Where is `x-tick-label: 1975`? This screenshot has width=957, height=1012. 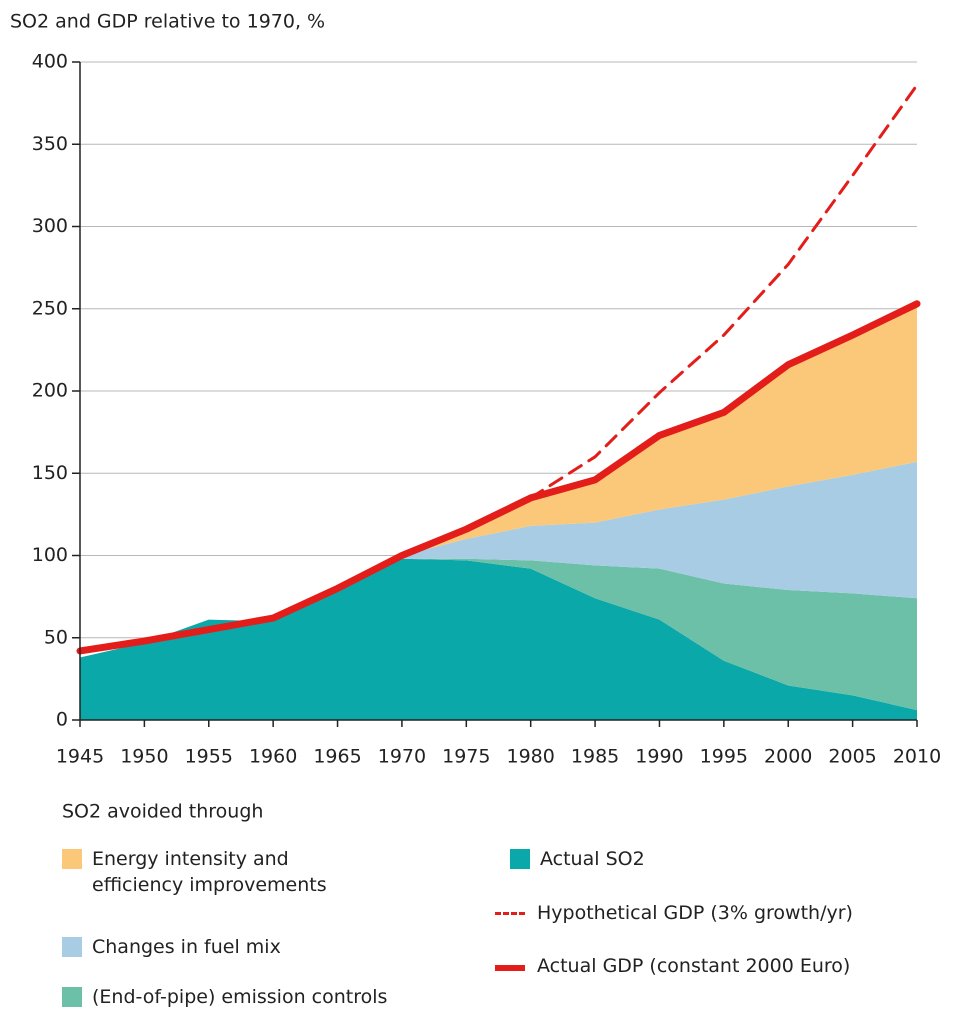 x-tick-label: 1975 is located at coordinates (466, 757).